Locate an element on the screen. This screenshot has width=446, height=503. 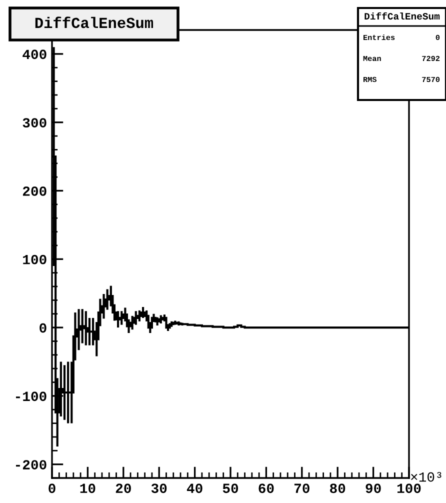
y-tick-label: 200 is located at coordinates (34, 191).